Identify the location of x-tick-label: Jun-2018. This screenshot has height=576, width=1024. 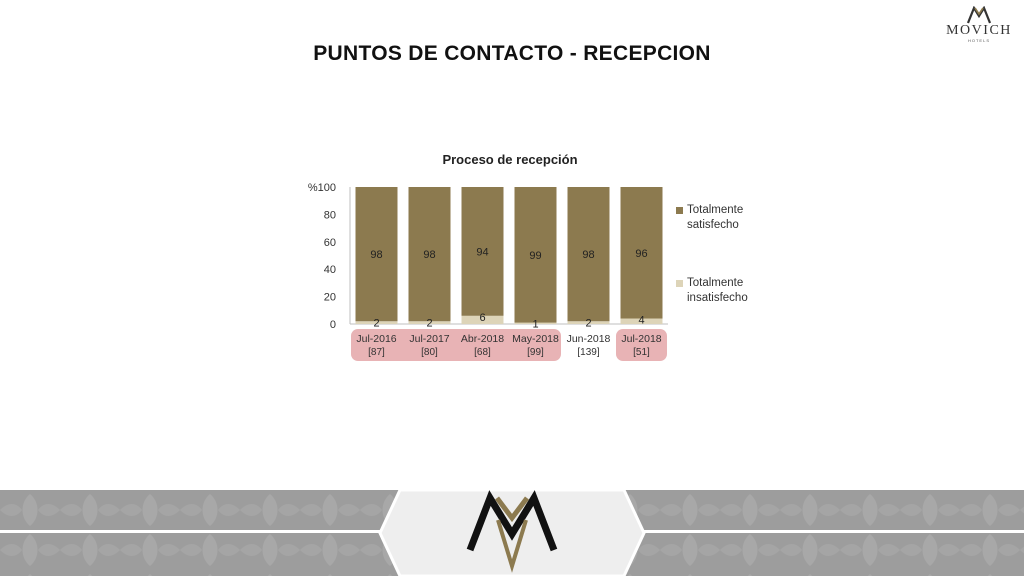
(589, 339).